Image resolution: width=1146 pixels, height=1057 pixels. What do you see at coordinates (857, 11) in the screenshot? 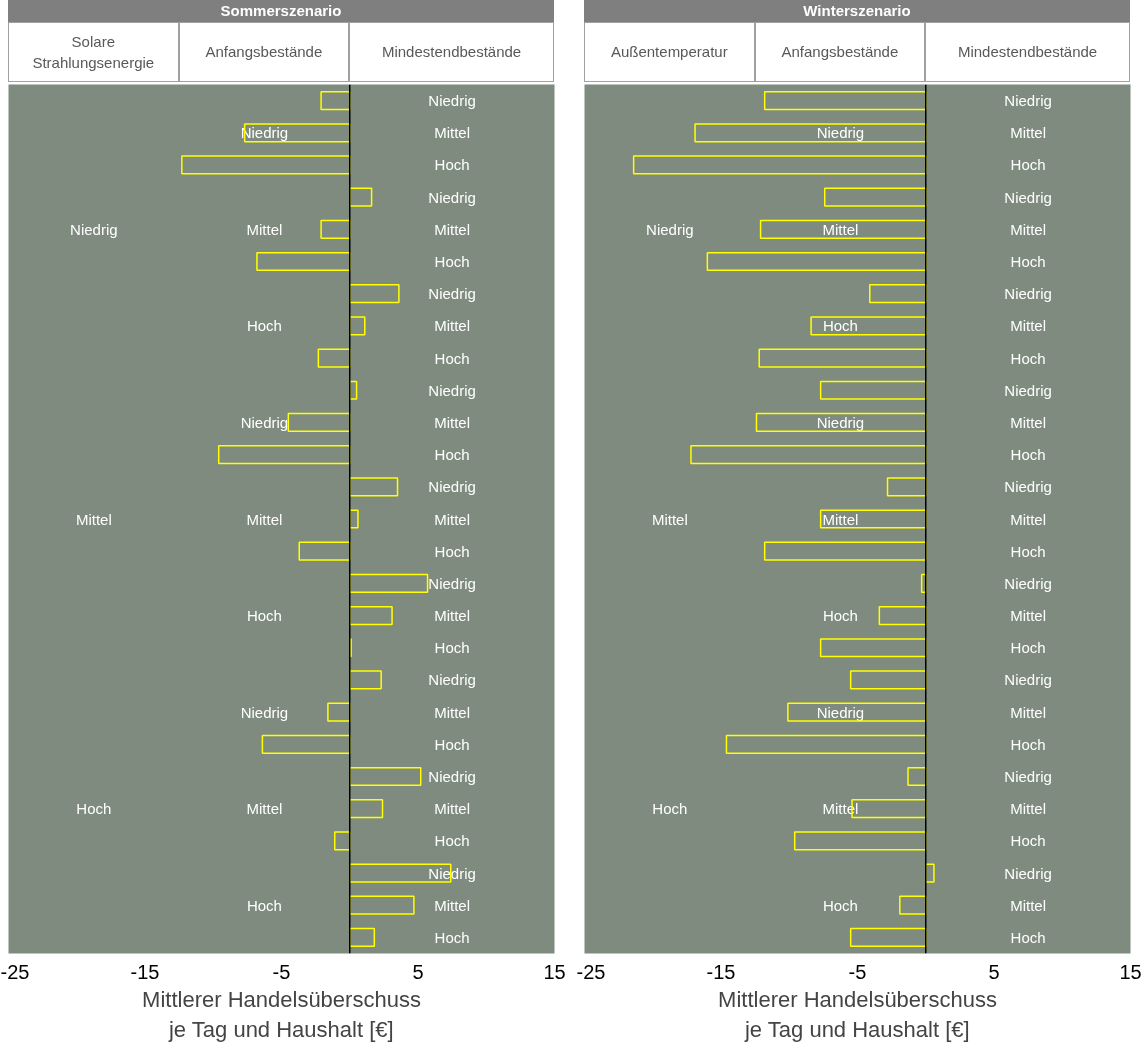
I see `chart-title: Winterszenario` at bounding box center [857, 11].